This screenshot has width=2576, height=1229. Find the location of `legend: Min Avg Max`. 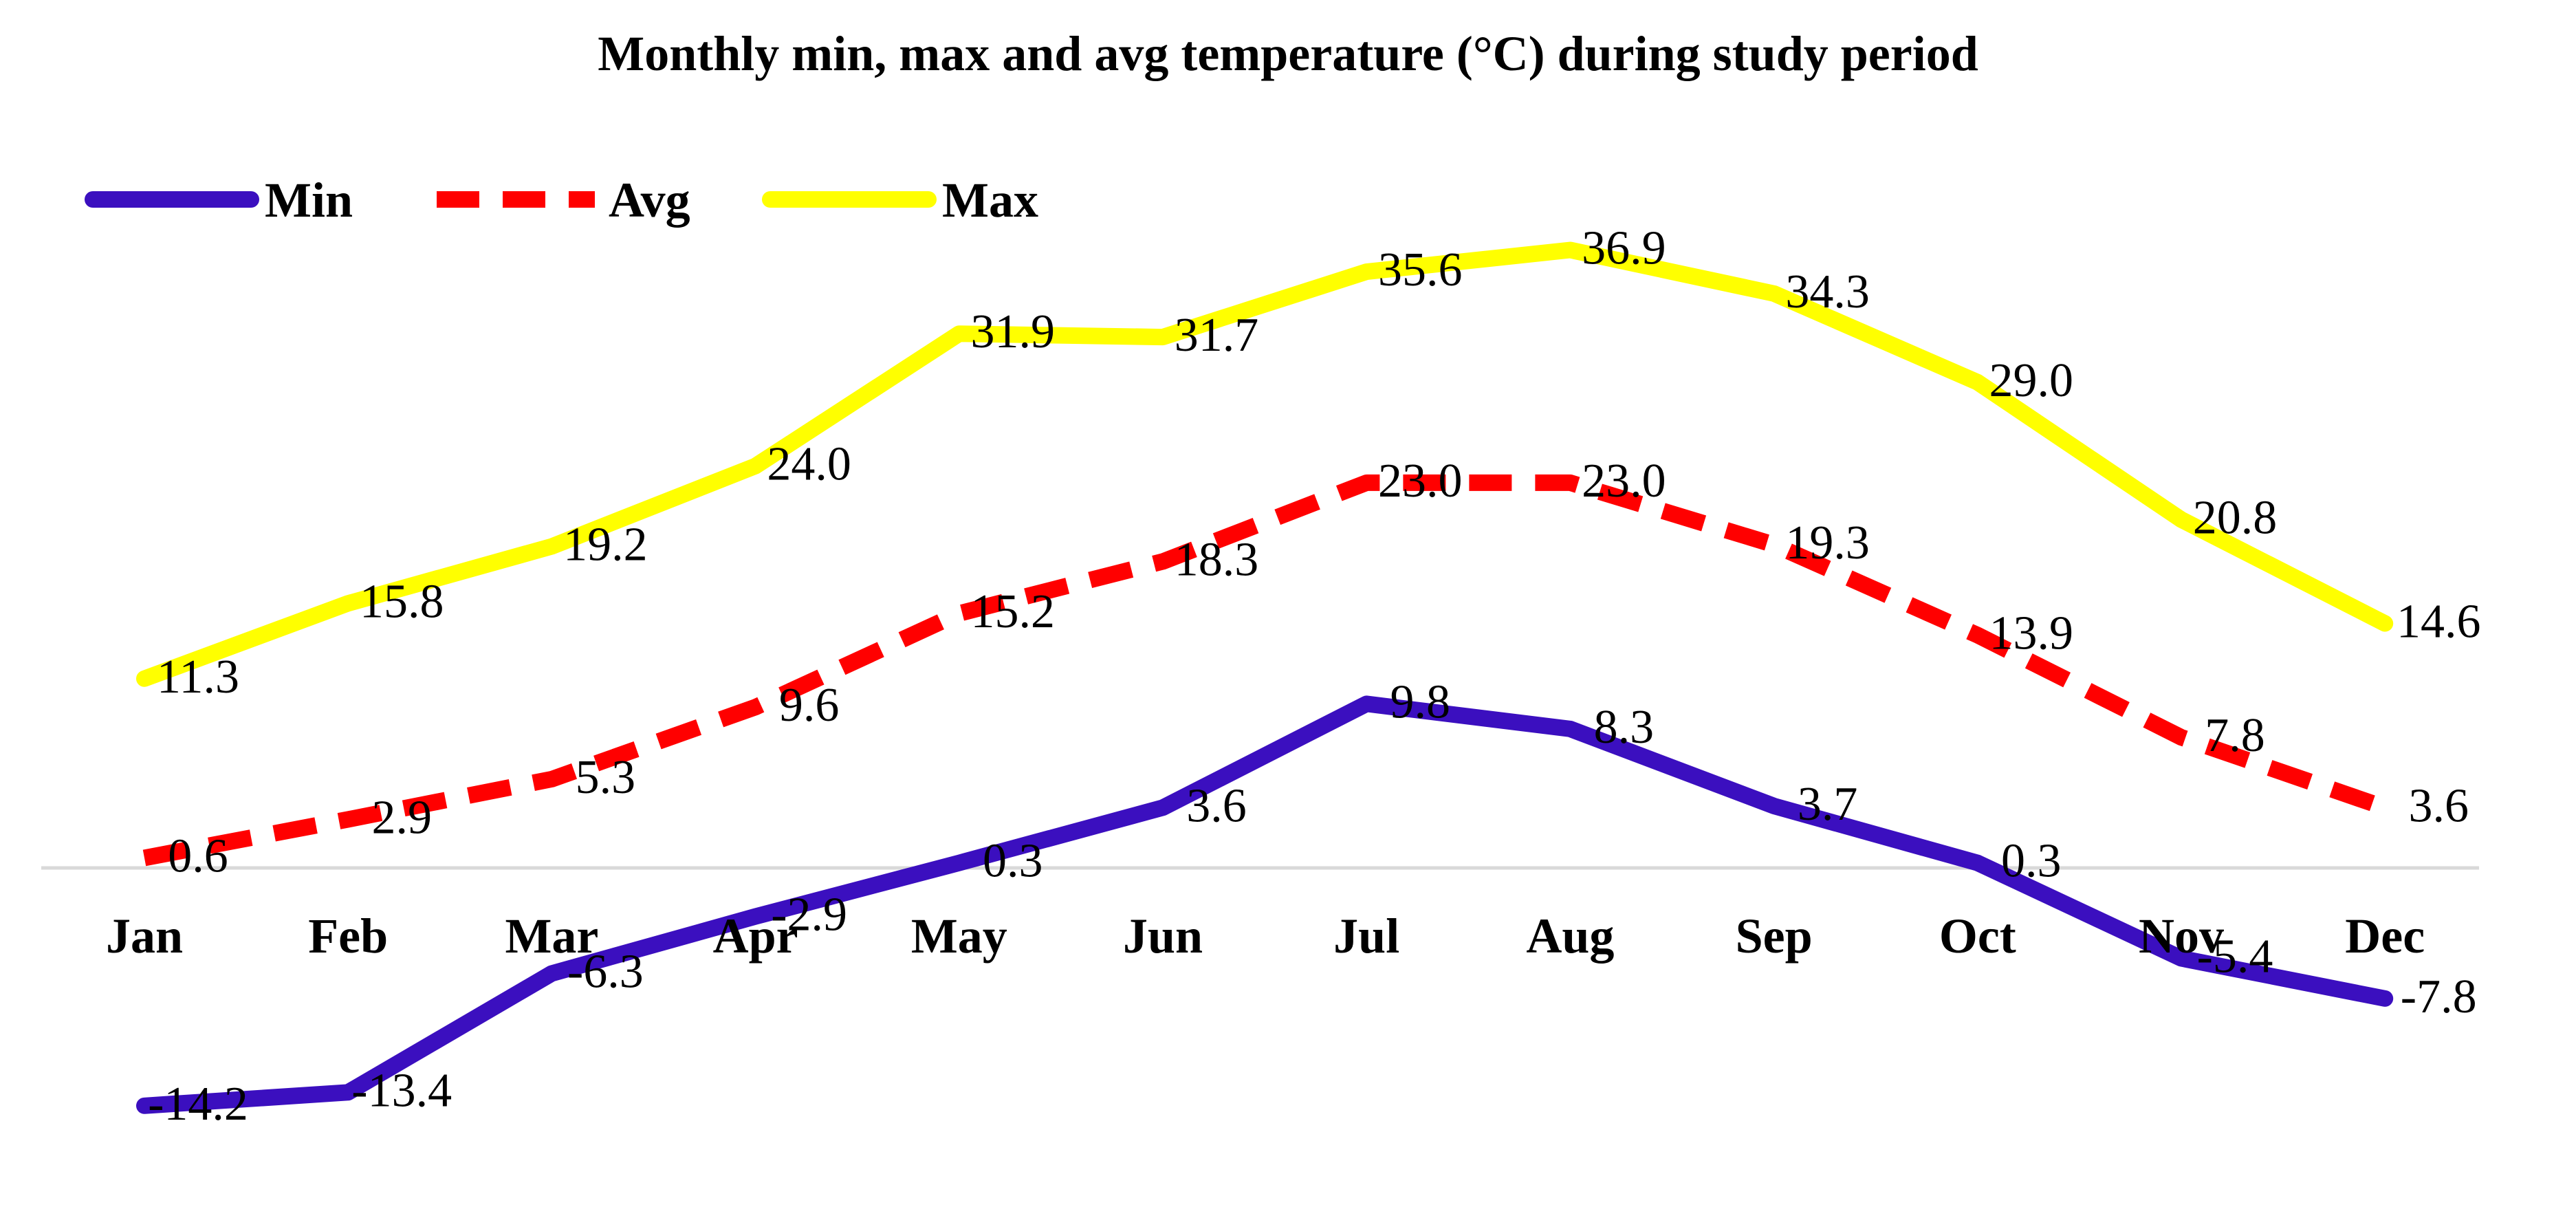

legend: Min Avg Max is located at coordinates (561, 200).